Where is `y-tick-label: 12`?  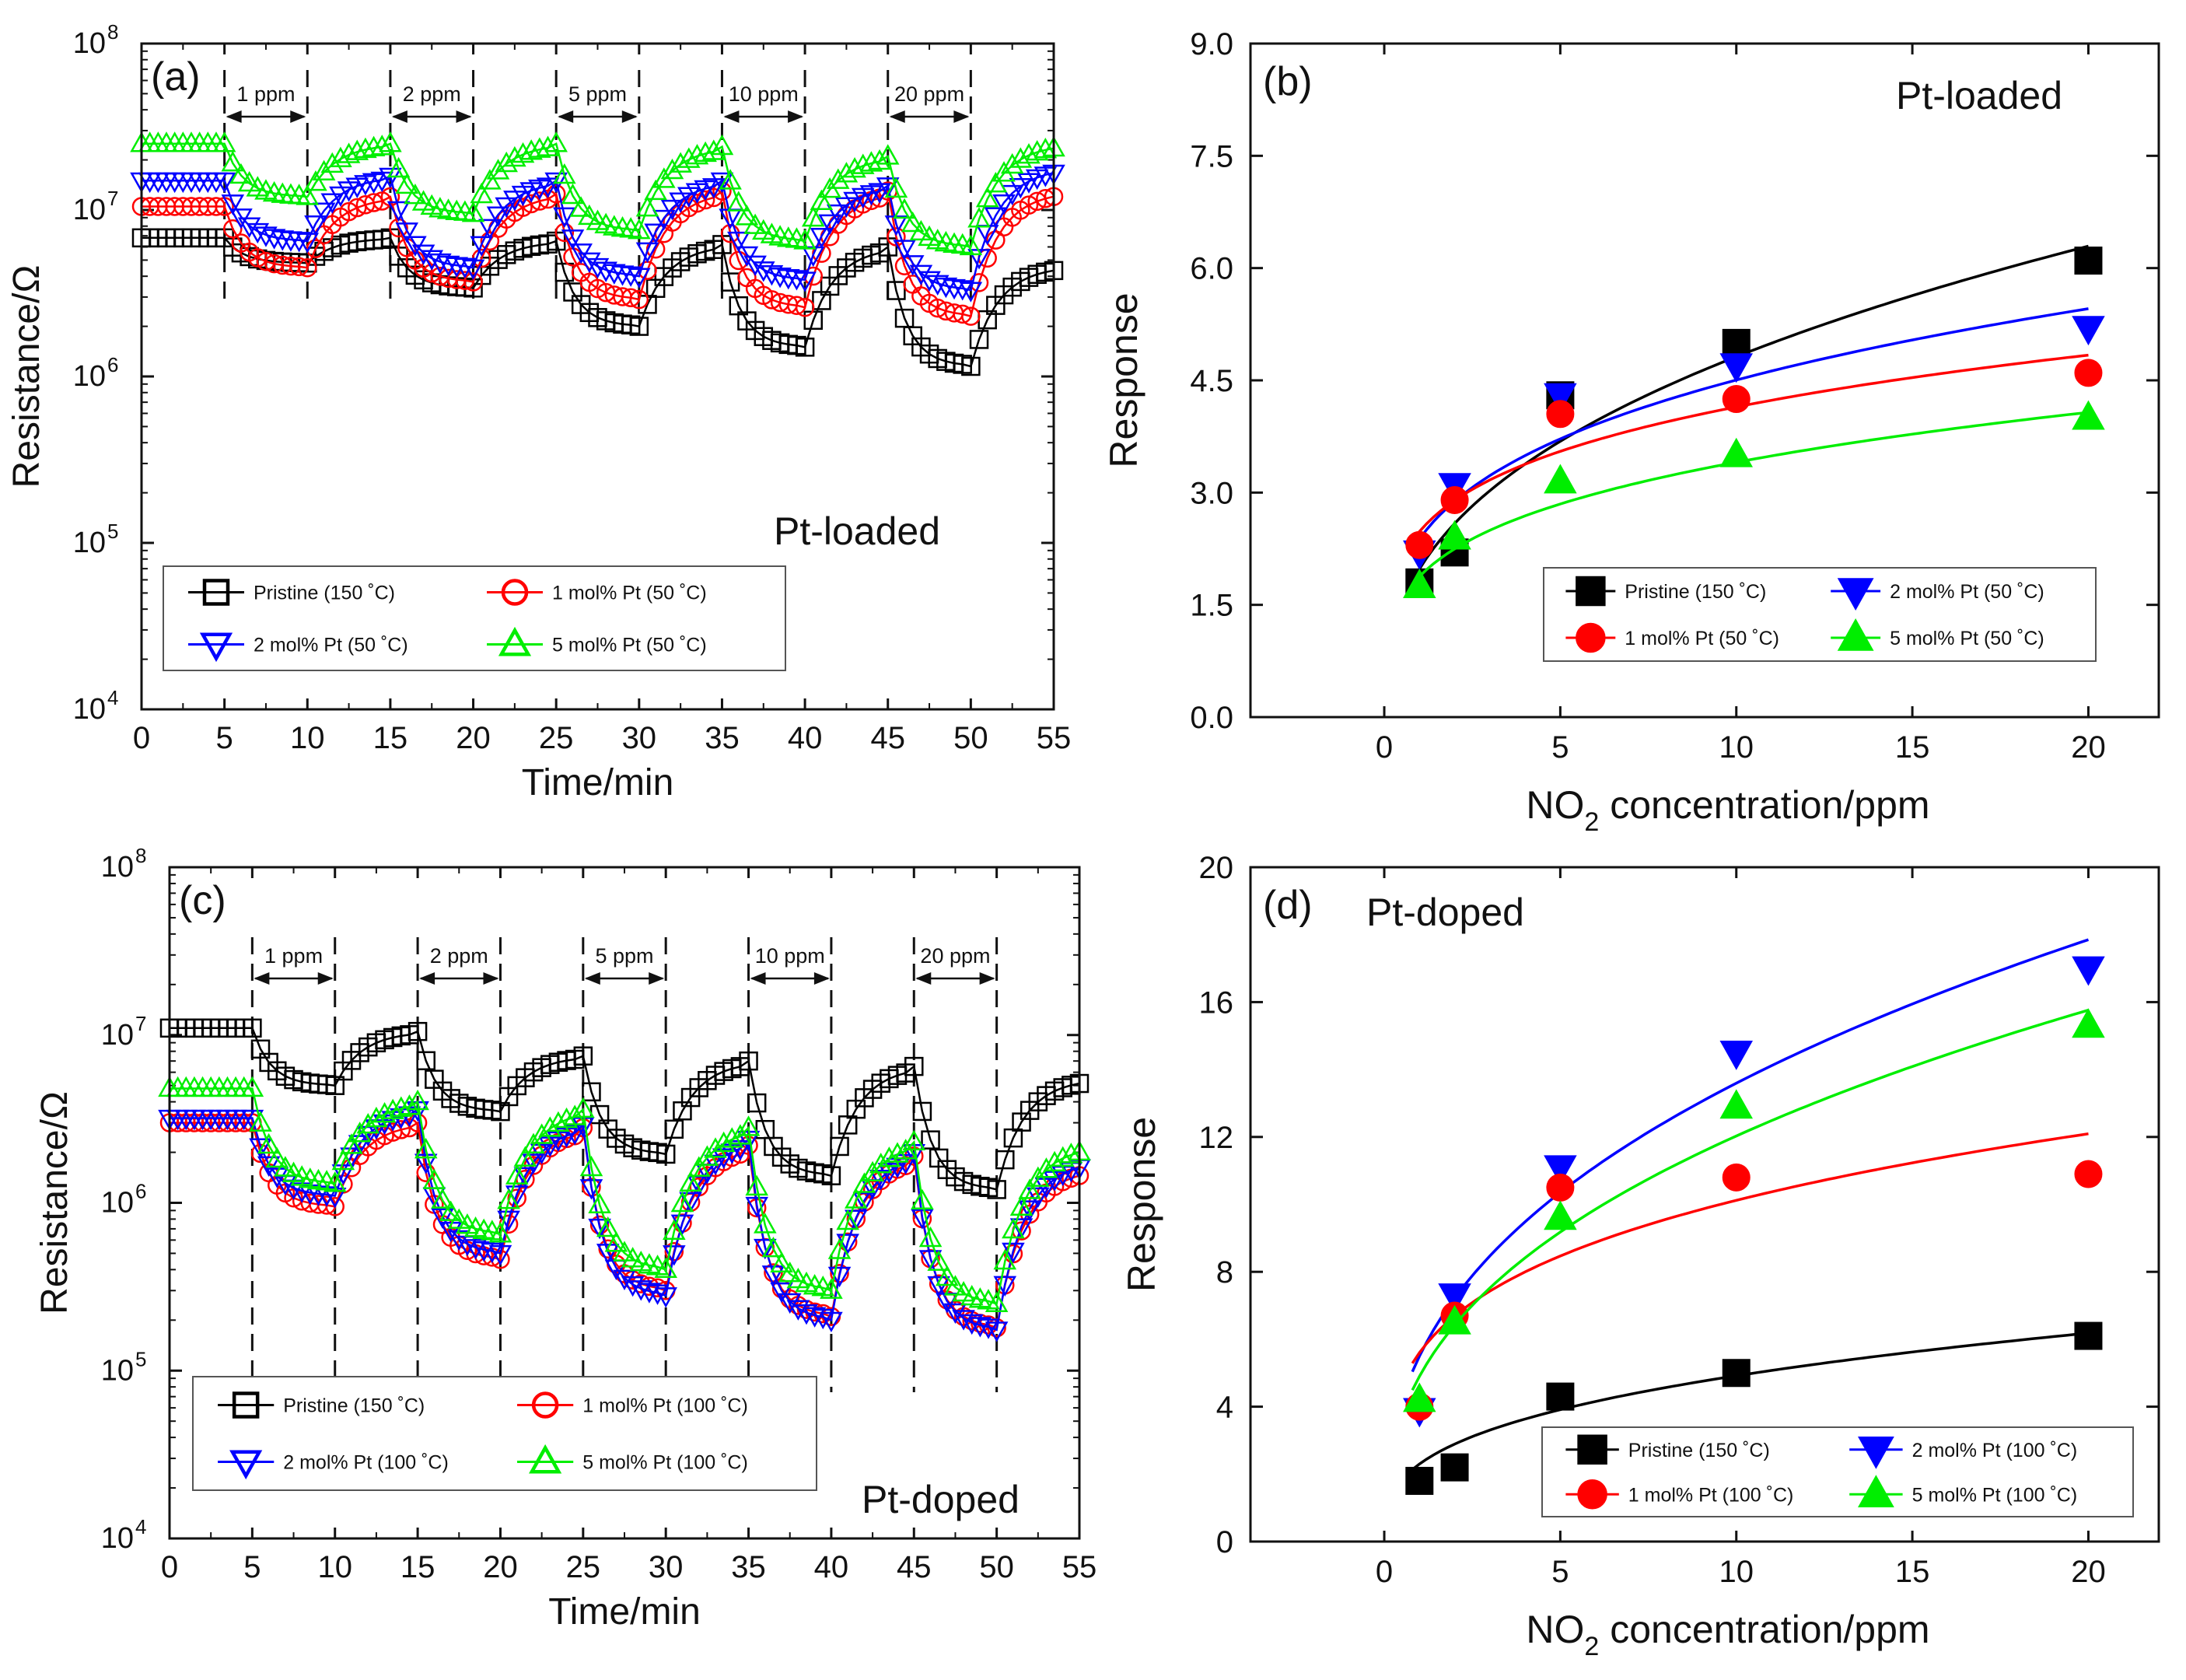
y-tick-label: 12 is located at coordinates (1216, 1138).